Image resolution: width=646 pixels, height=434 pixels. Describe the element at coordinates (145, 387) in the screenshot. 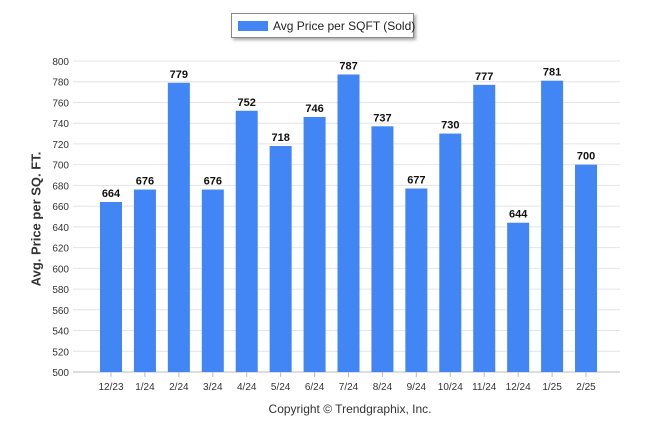

I see `x-tick-label: 1/24` at that location.